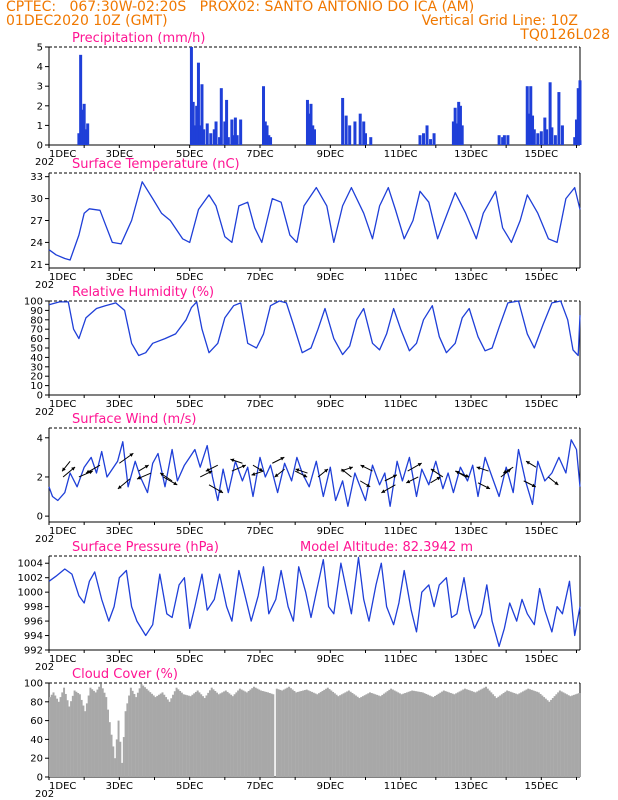  I want to click on y-tick-label: 1000, so click(30, 593).